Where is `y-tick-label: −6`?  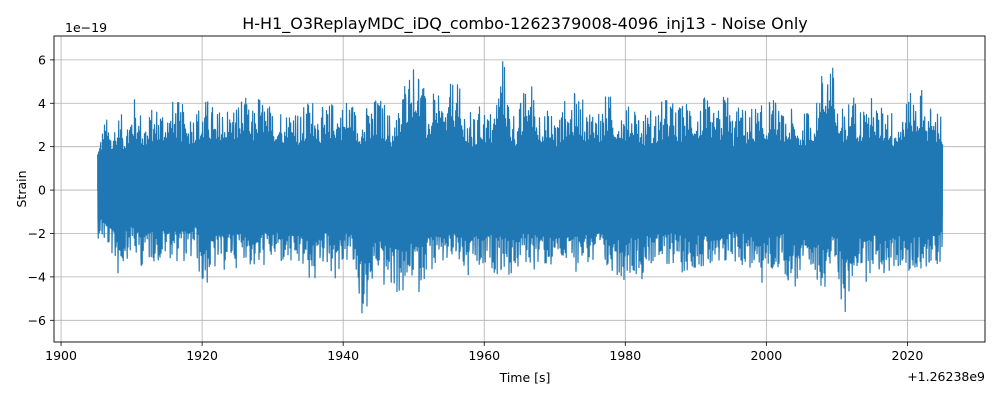 y-tick-label: −6 is located at coordinates (37, 320).